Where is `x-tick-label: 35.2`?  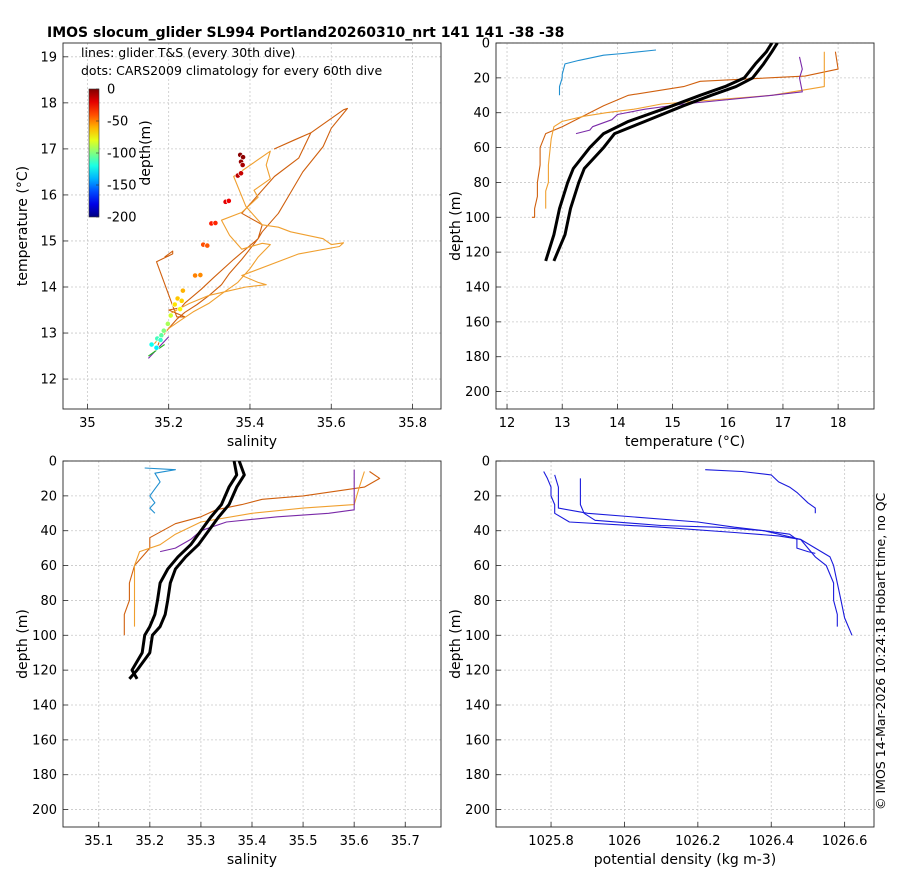
x-tick-label: 35.2 is located at coordinates (168, 423).